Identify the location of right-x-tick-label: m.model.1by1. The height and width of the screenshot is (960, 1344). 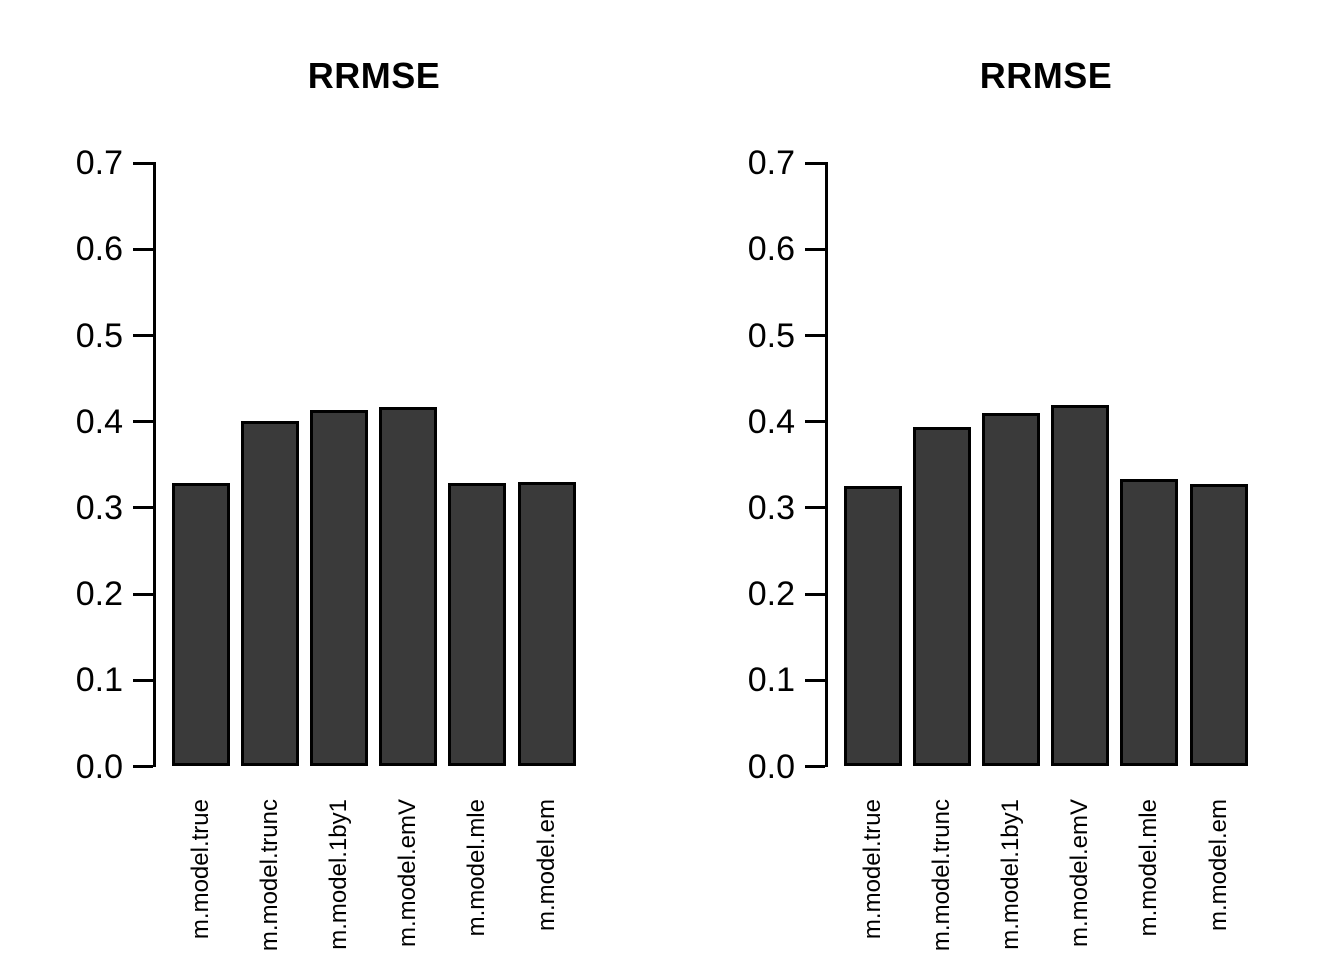
(1011, 874).